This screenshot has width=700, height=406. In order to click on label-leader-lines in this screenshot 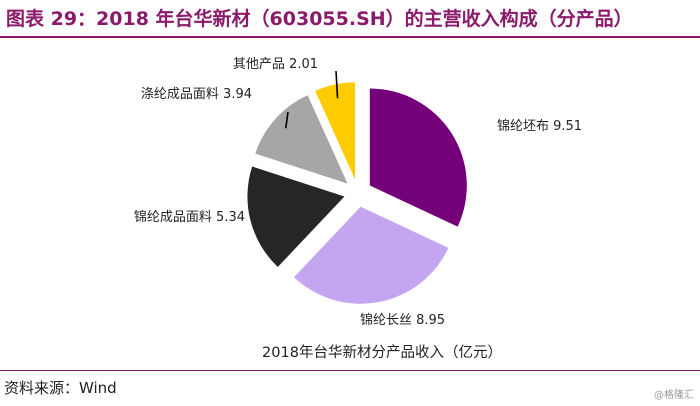, I will do `click(311, 99)`.